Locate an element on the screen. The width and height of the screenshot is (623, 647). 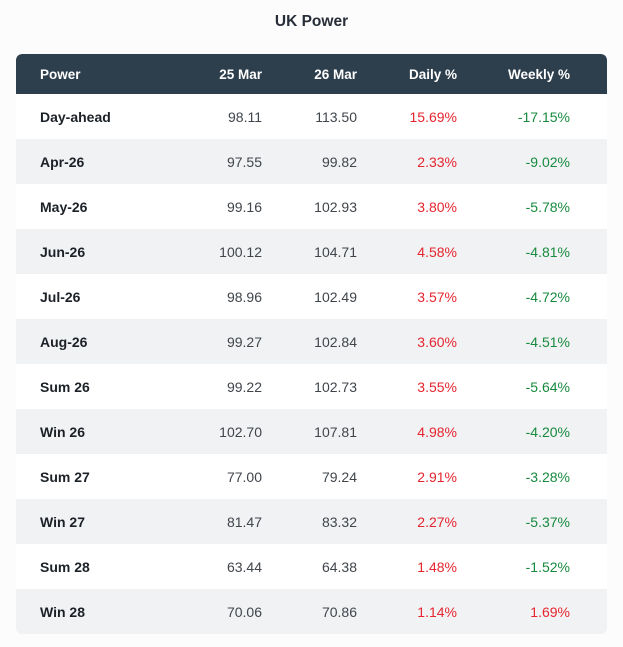
price-25mar: 99.22 is located at coordinates (244, 386).